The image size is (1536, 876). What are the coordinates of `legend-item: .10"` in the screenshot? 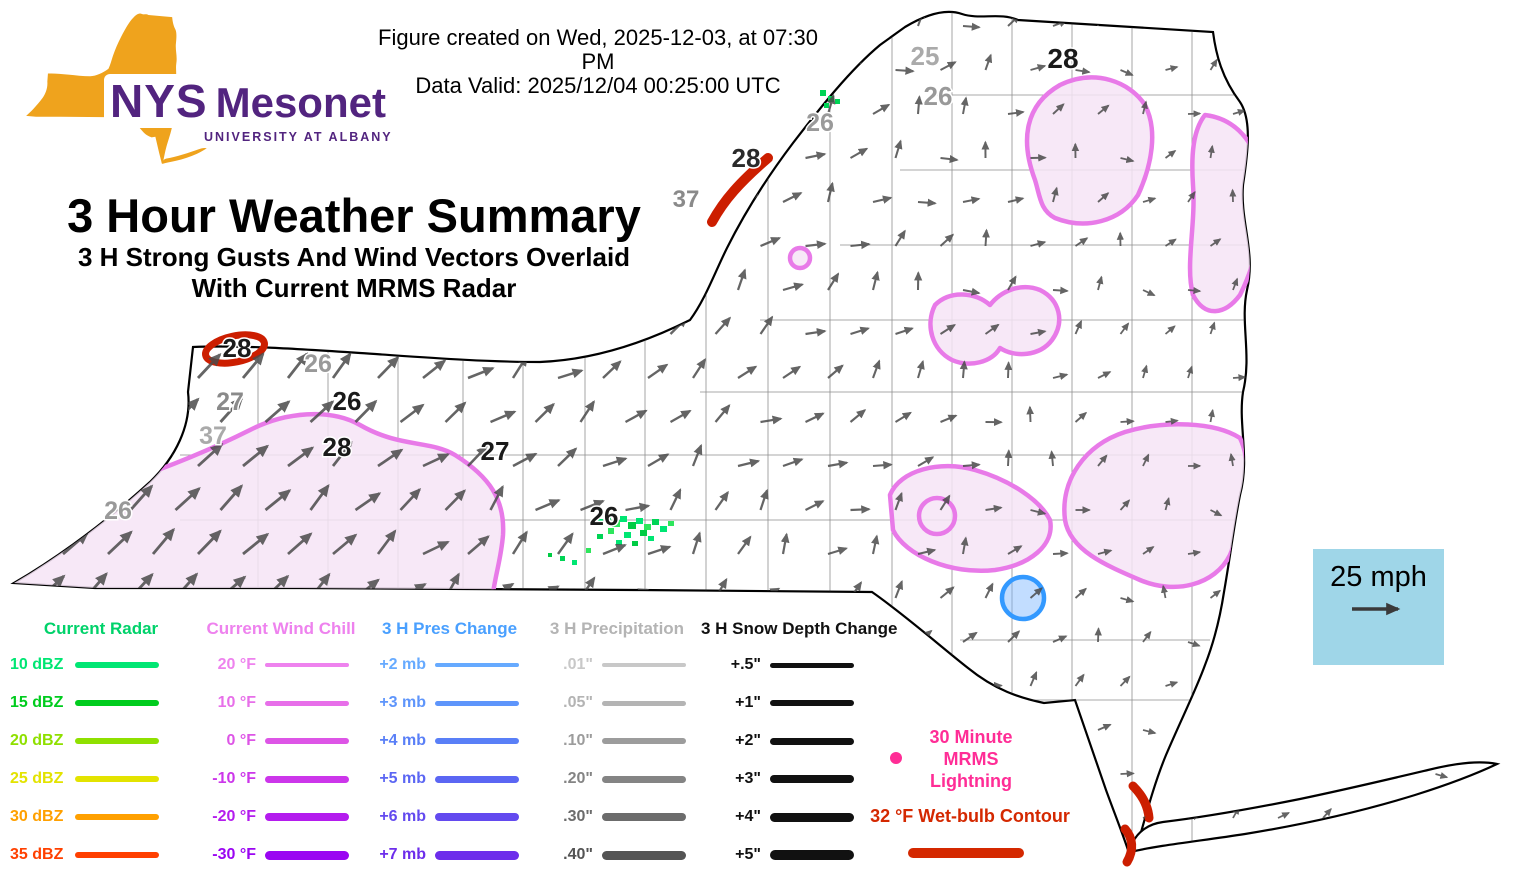 It's located at (617, 741).